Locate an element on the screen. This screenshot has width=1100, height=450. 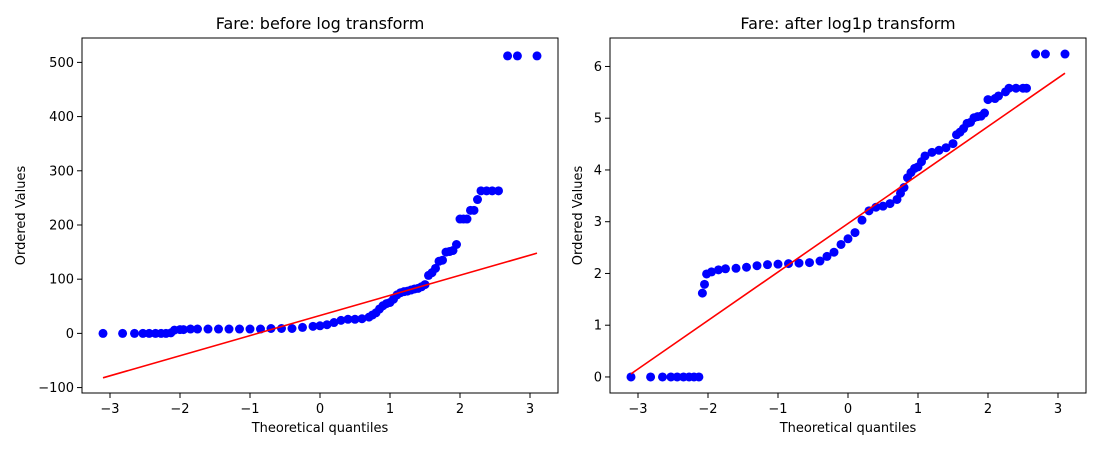
y-tick-label: 400 is located at coordinates (61, 117).